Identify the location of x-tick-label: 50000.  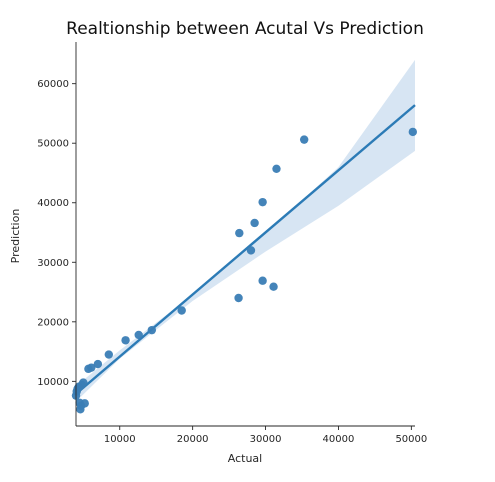
(411, 439).